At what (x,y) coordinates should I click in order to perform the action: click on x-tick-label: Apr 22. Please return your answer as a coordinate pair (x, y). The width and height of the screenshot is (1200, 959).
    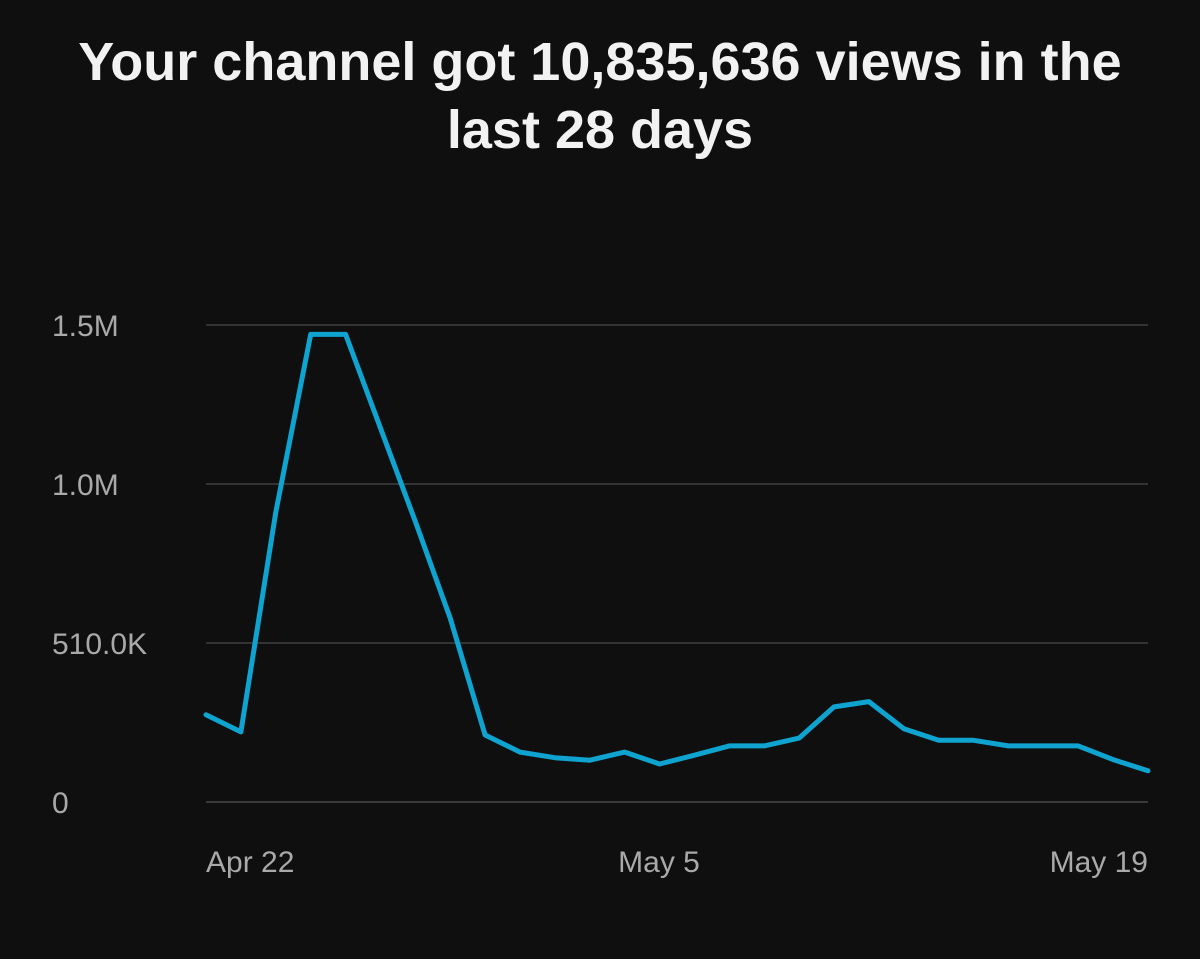
    Looking at the image, I should click on (250, 862).